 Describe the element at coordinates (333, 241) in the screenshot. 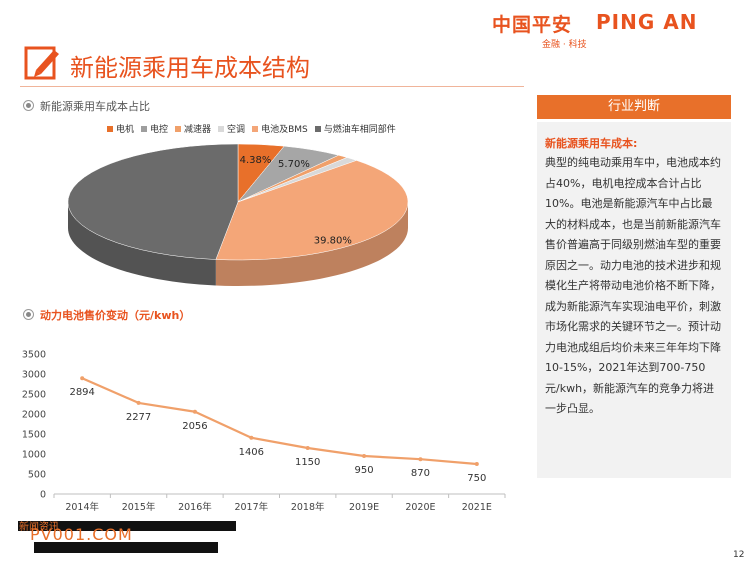

I see `pie-data-label: 39.80%` at that location.